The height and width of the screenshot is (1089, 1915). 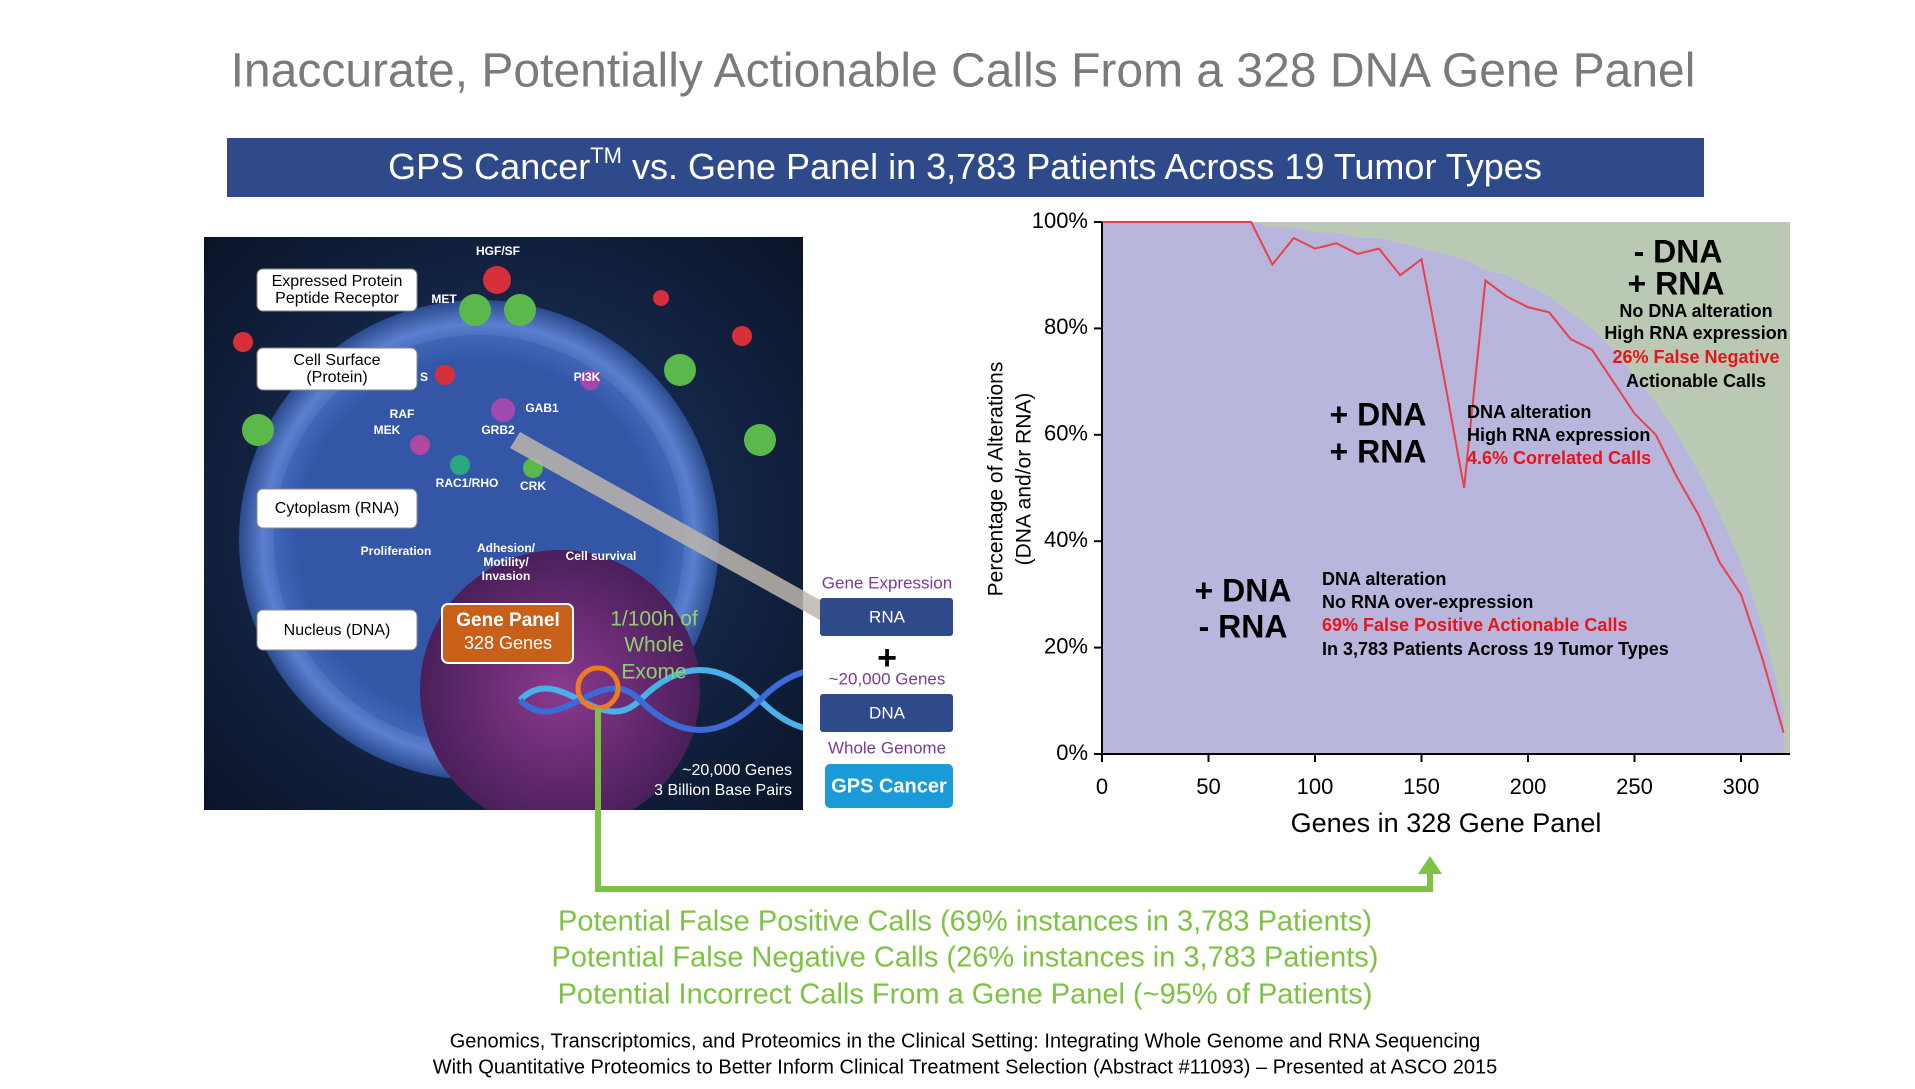 I want to click on cell-box-label: Cytoplasm (RNA), so click(x=337, y=508).